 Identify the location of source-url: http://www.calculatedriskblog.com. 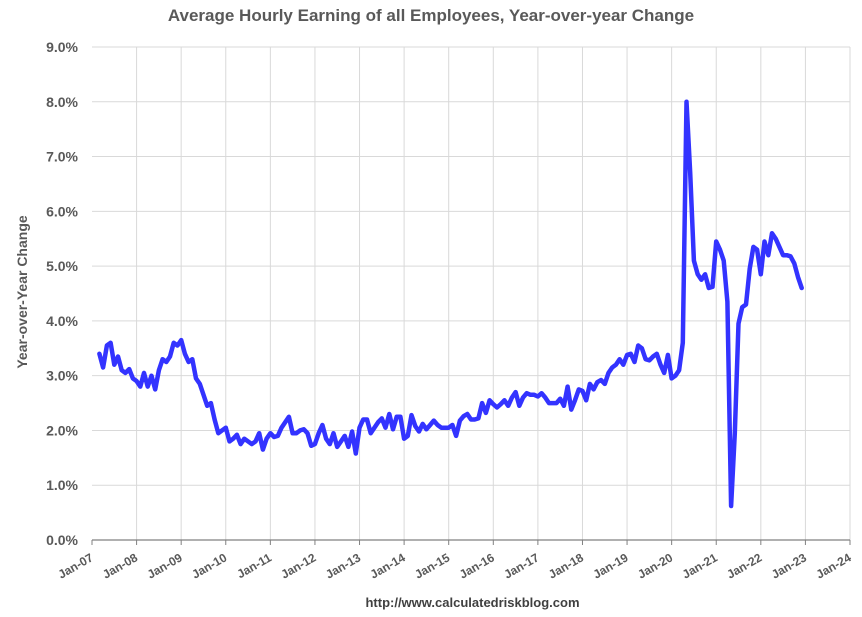
(472, 602).